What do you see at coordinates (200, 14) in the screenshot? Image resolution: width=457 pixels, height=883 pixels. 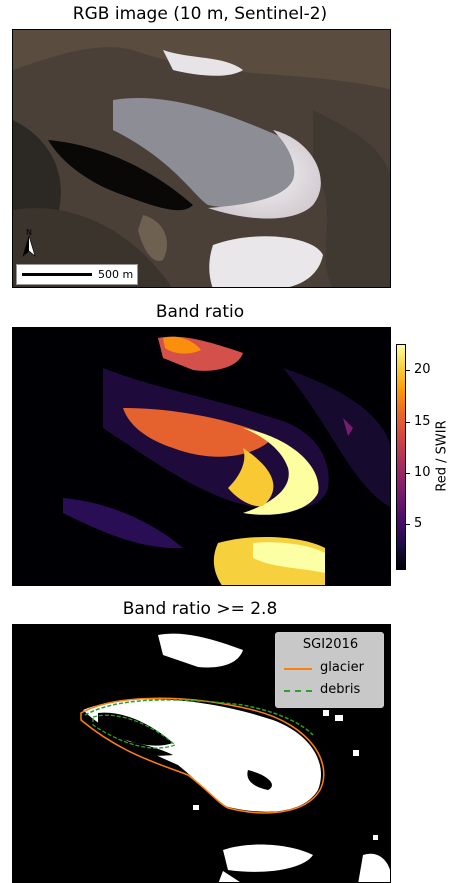 I see `rgb-panel-title: RGB image (10 m, Sentinel-2)` at bounding box center [200, 14].